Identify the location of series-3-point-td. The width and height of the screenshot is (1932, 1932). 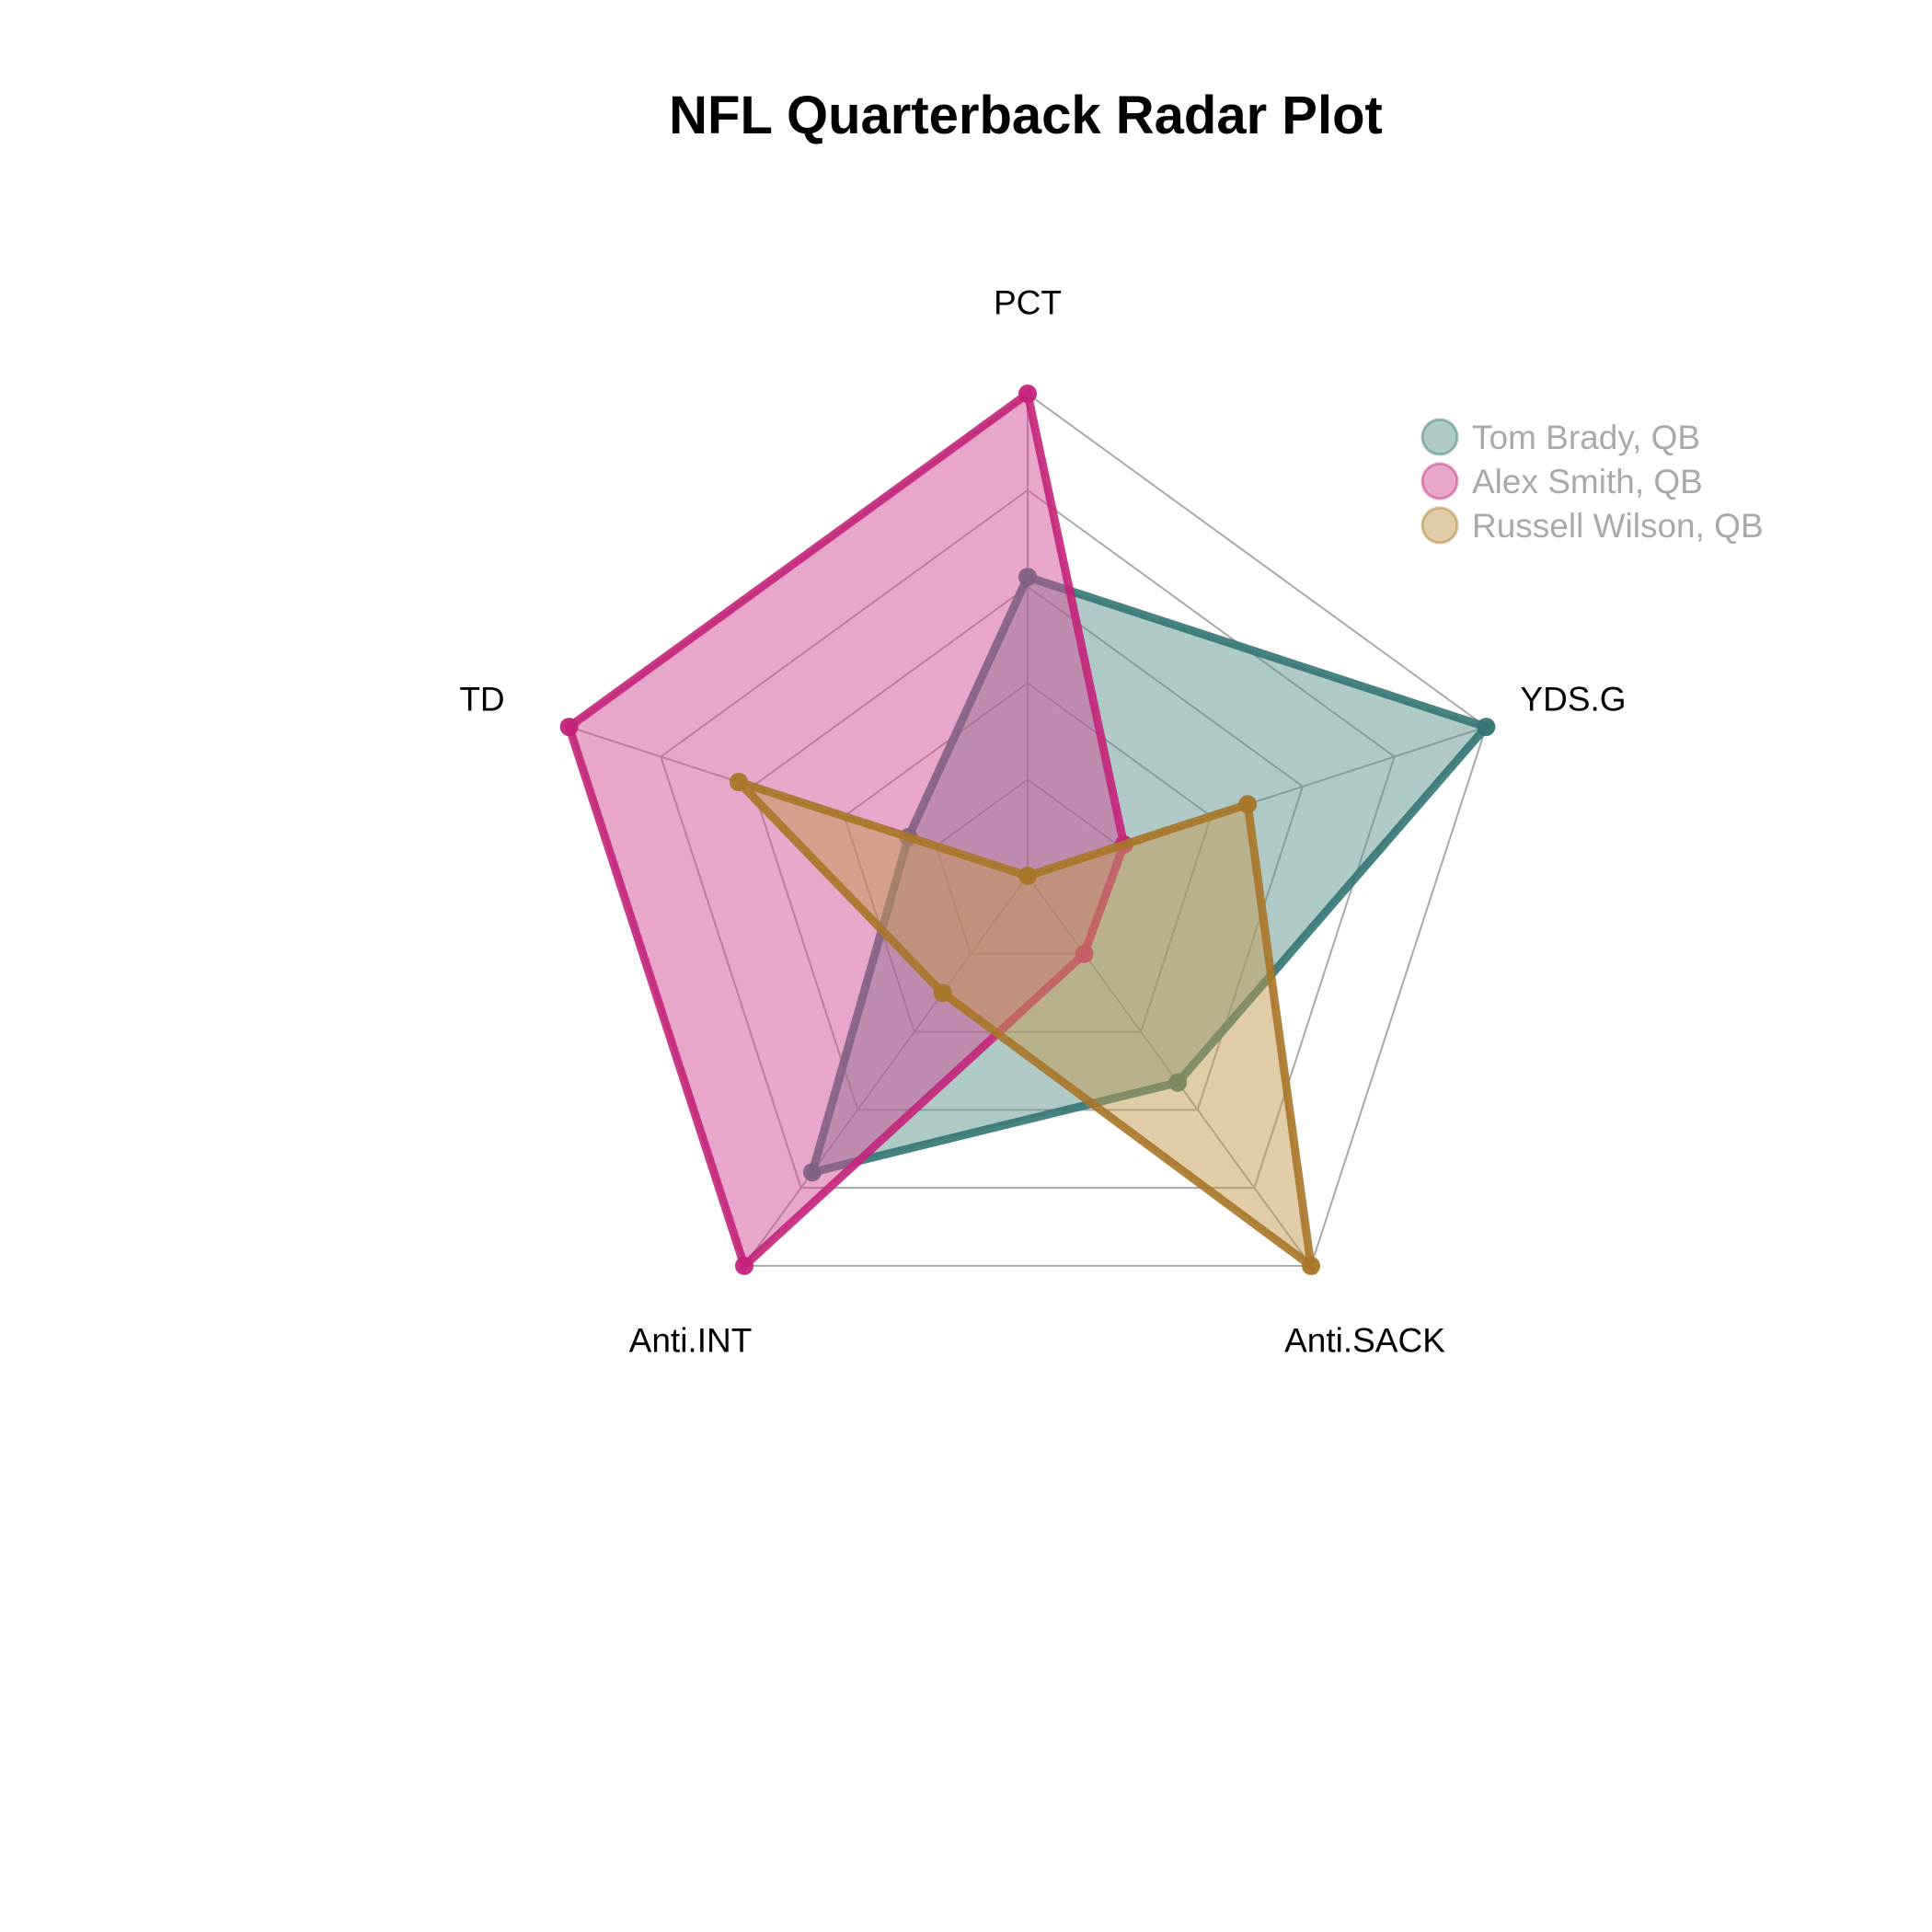
(739, 782).